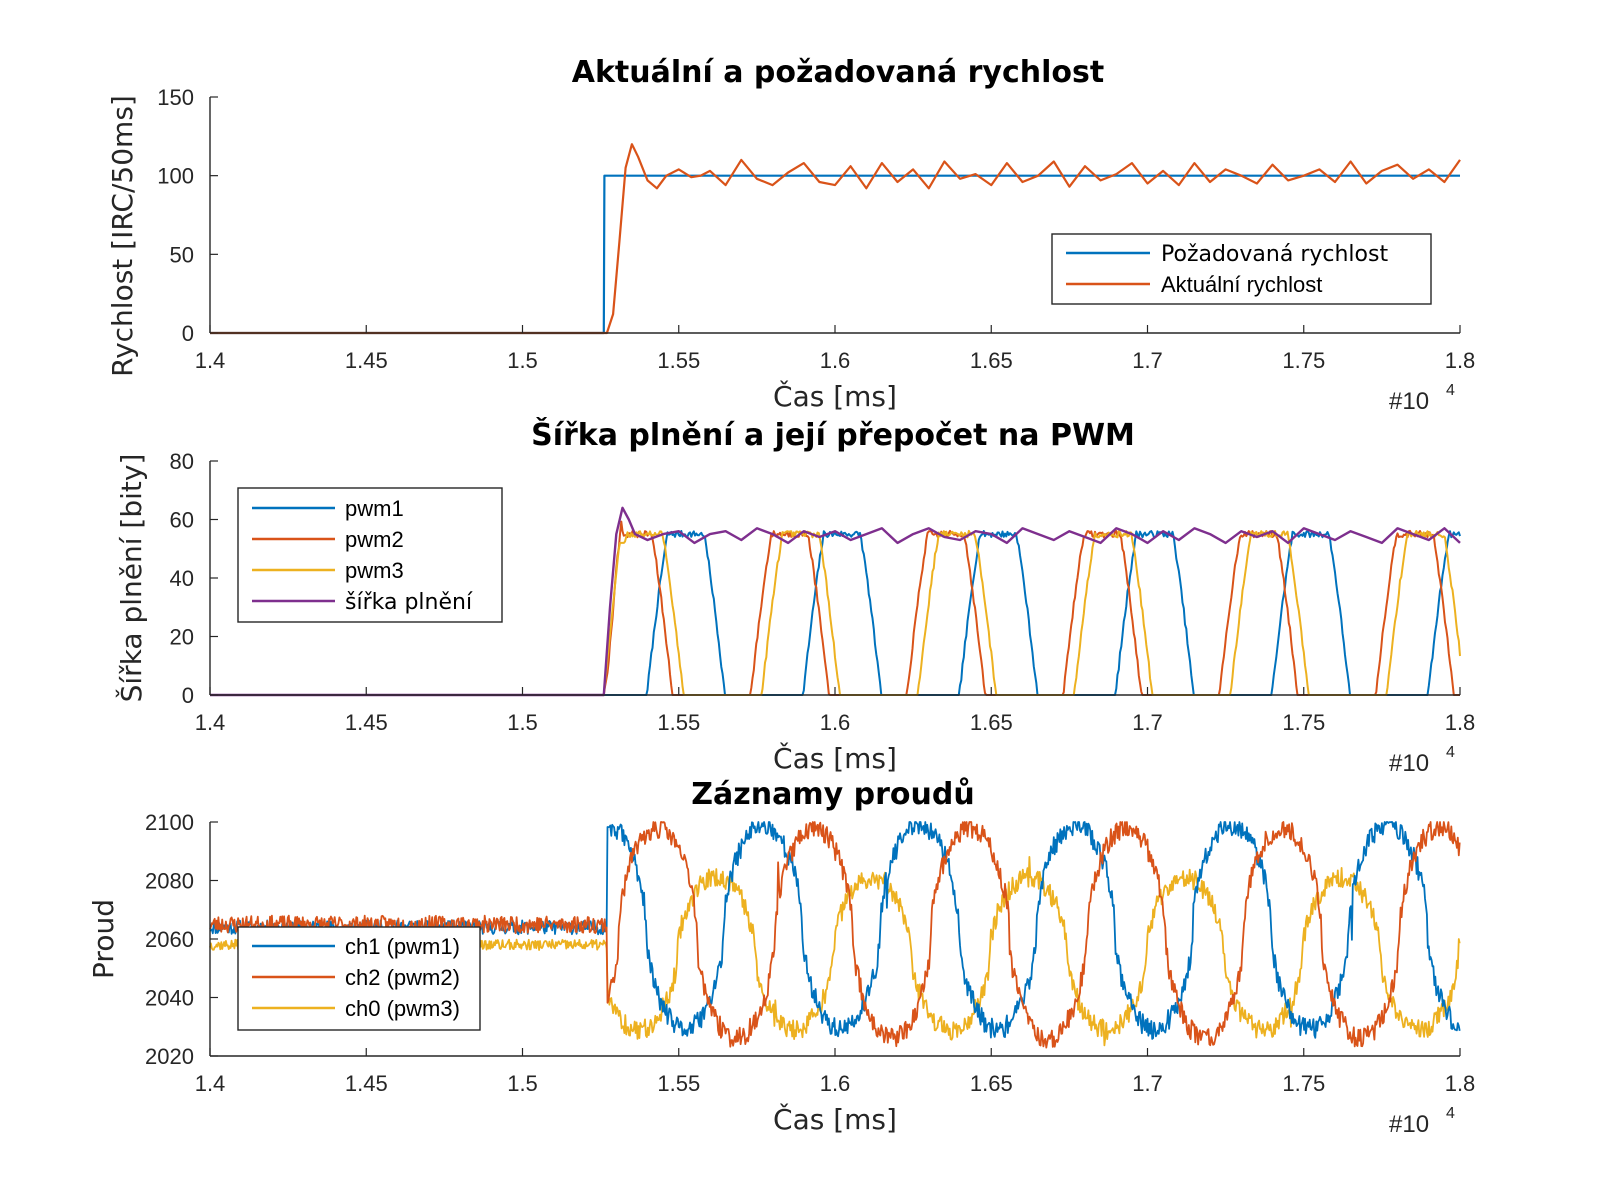 The image size is (1600, 1200). Describe the element at coordinates (182, 520) in the screenshot. I see `y-tick-label: 60` at that location.